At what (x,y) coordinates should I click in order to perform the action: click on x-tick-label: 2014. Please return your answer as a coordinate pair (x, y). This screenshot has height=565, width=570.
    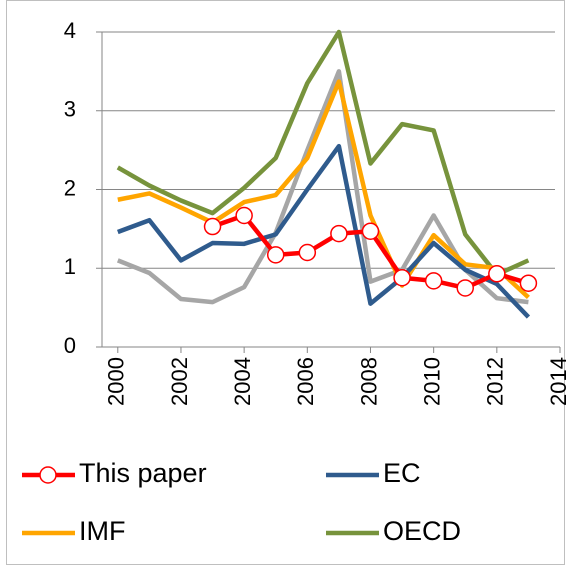
    Looking at the image, I should click on (558, 381).